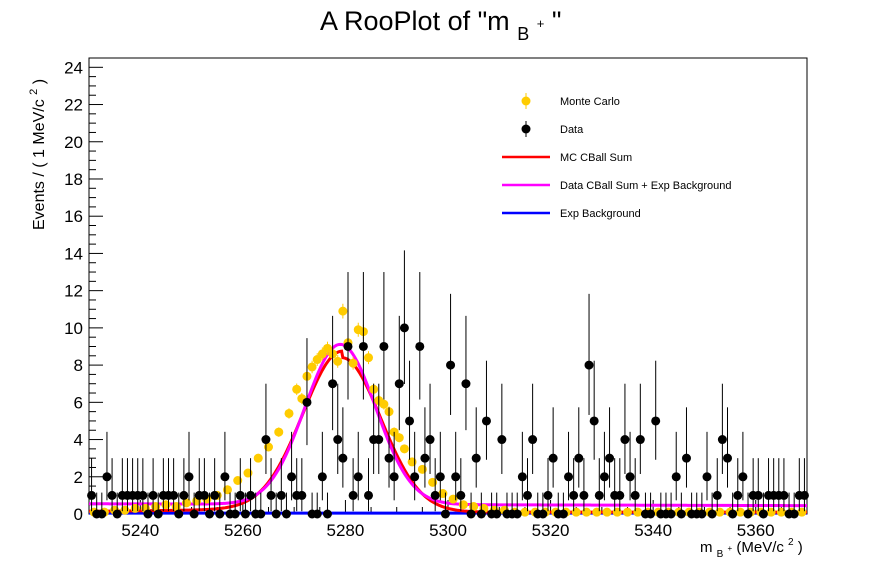 The height and width of the screenshot is (572, 896). Describe the element at coordinates (78, 402) in the screenshot. I see `y-tick-label: 6` at that location.